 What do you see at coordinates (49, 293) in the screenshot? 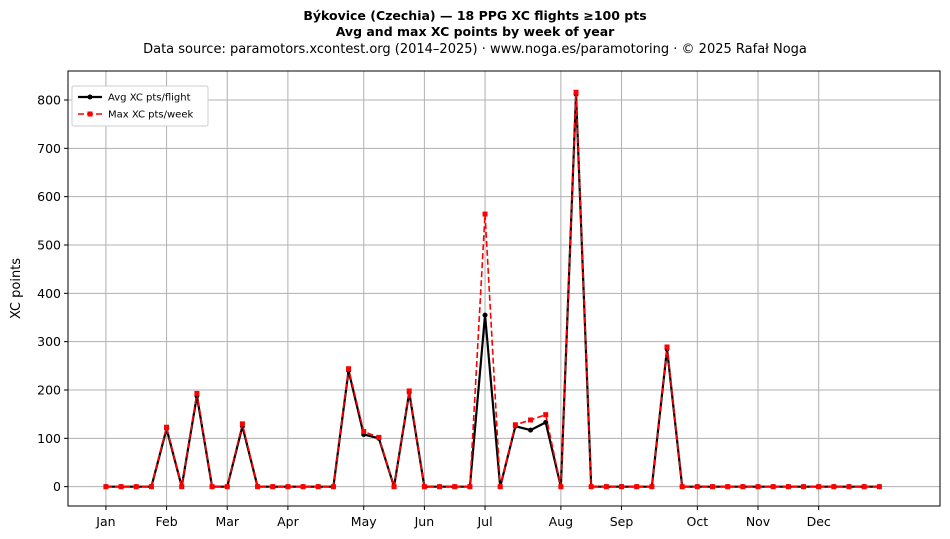
I see `y-tick-label: 400` at bounding box center [49, 293].